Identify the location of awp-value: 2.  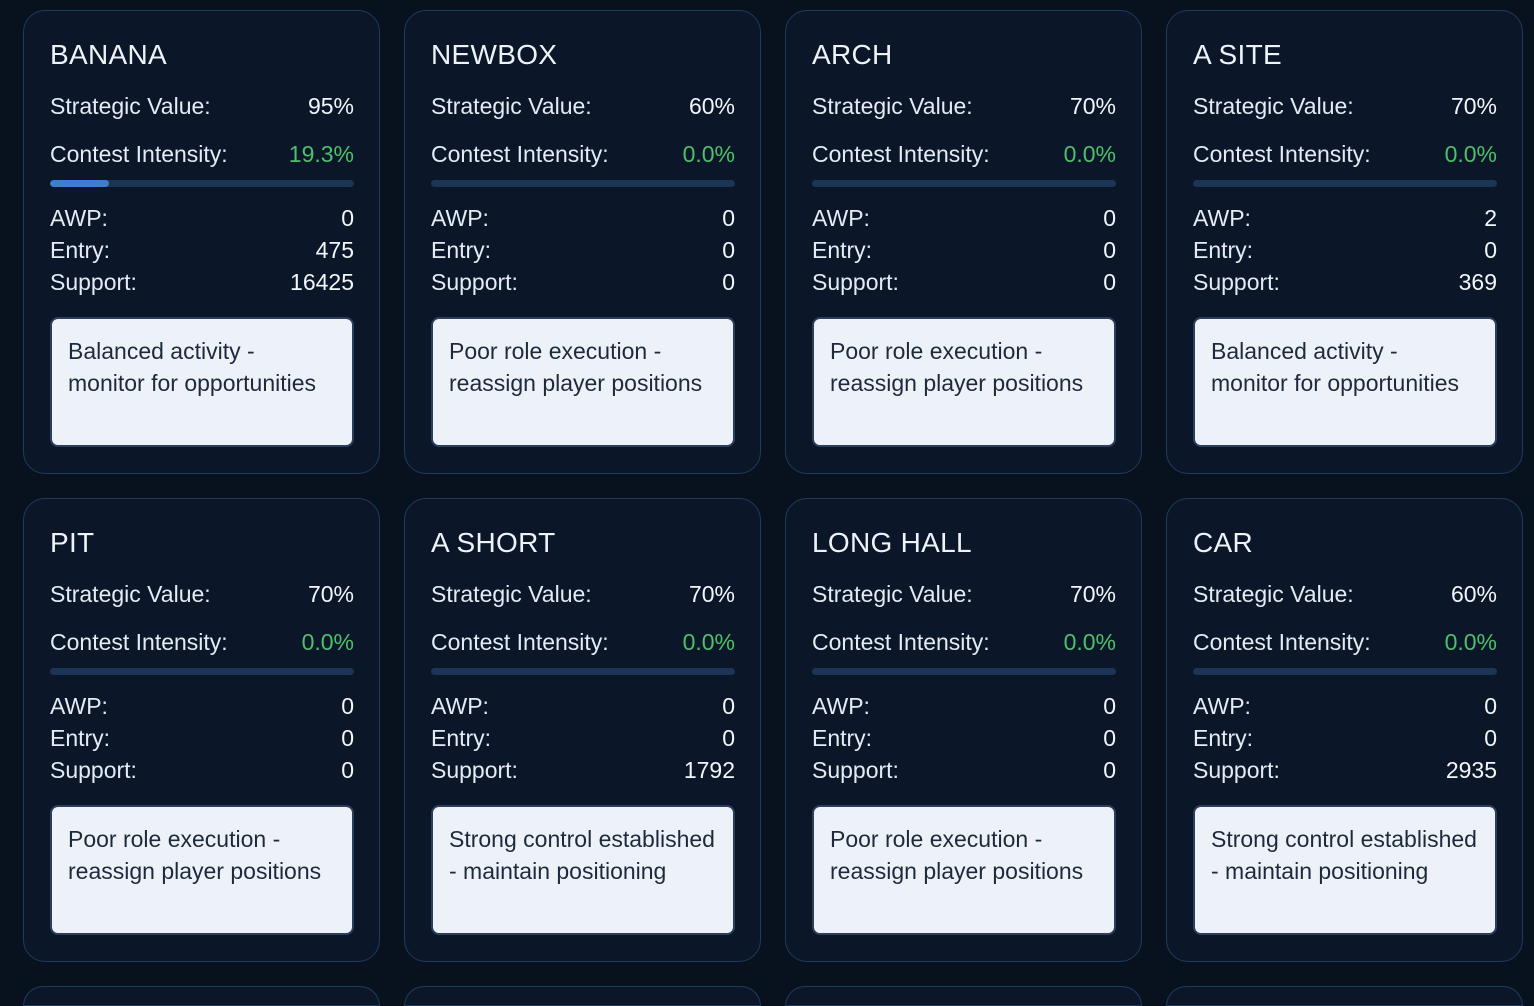
(1490, 218).